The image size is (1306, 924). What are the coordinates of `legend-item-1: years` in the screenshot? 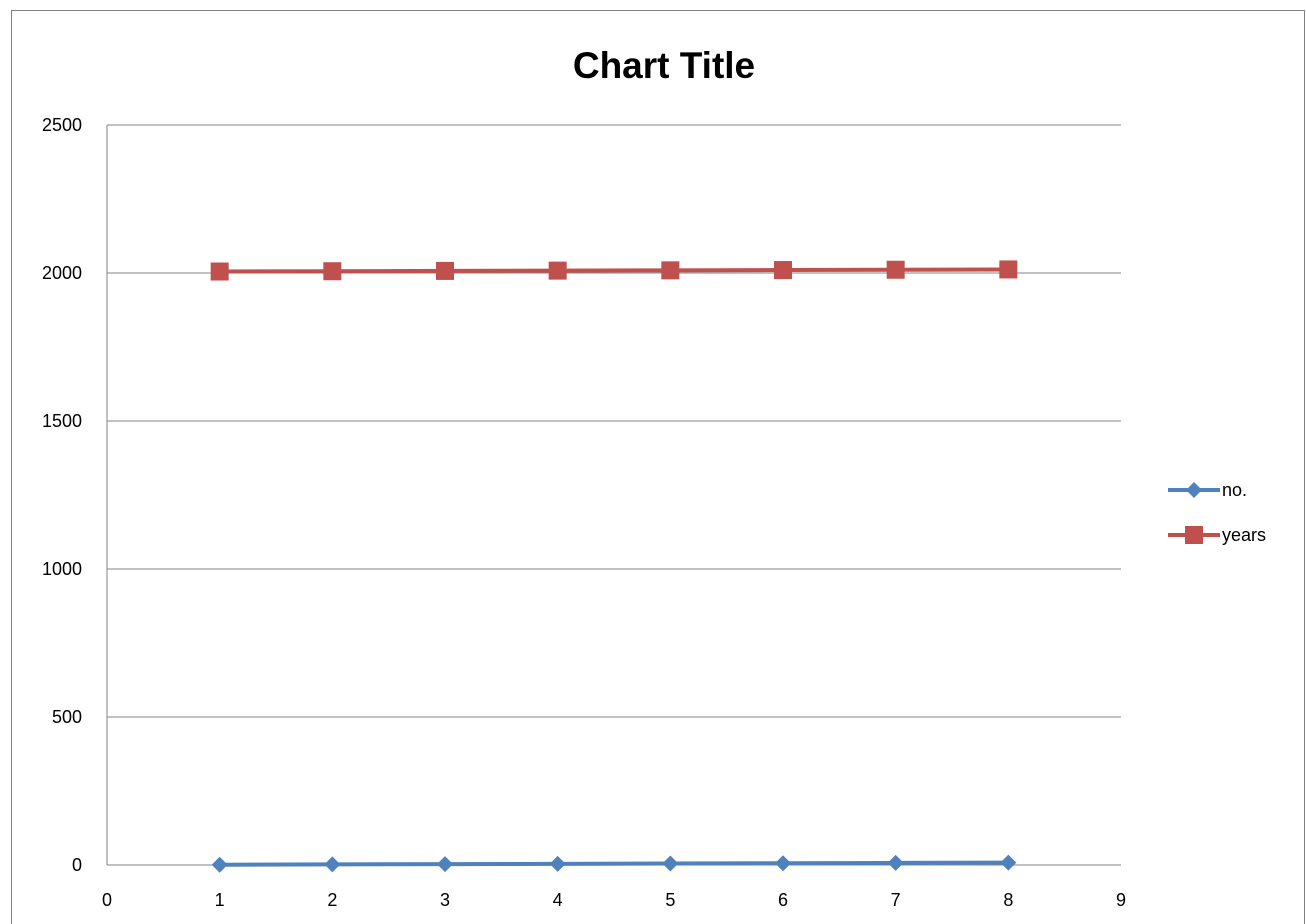 It's located at (1217, 535).